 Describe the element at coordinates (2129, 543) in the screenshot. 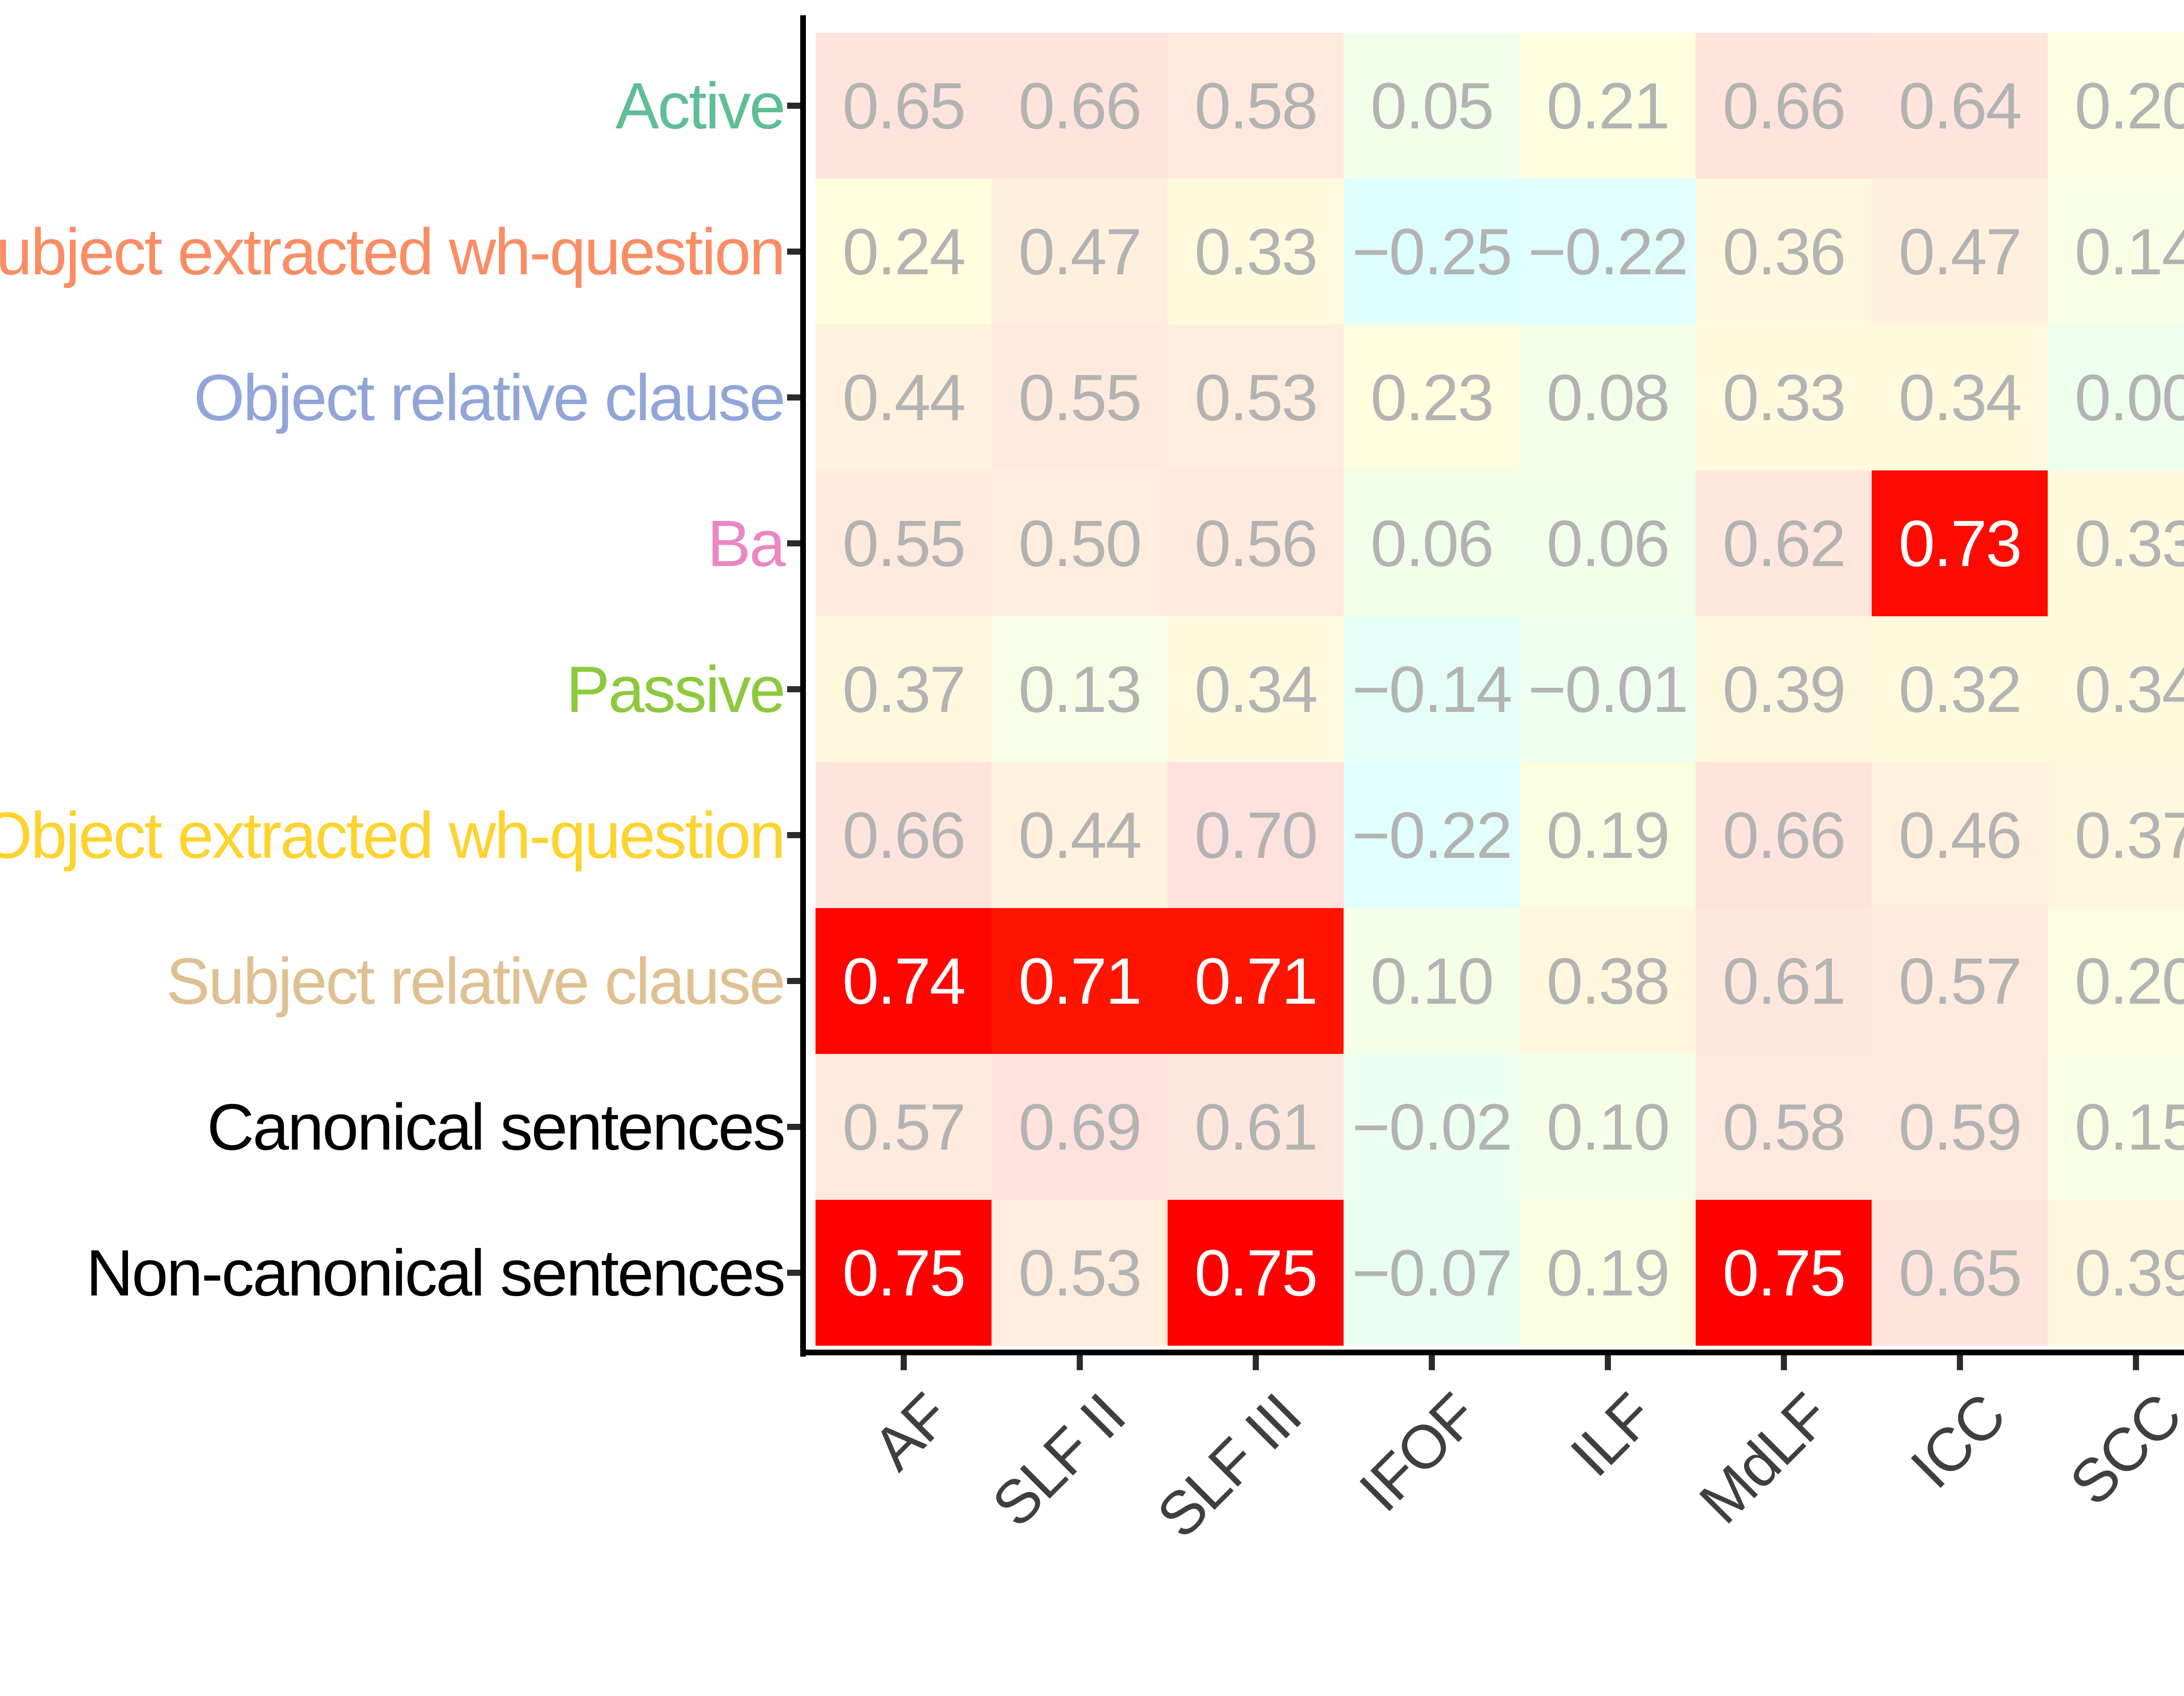

I see `cell-value: 0.33` at that location.